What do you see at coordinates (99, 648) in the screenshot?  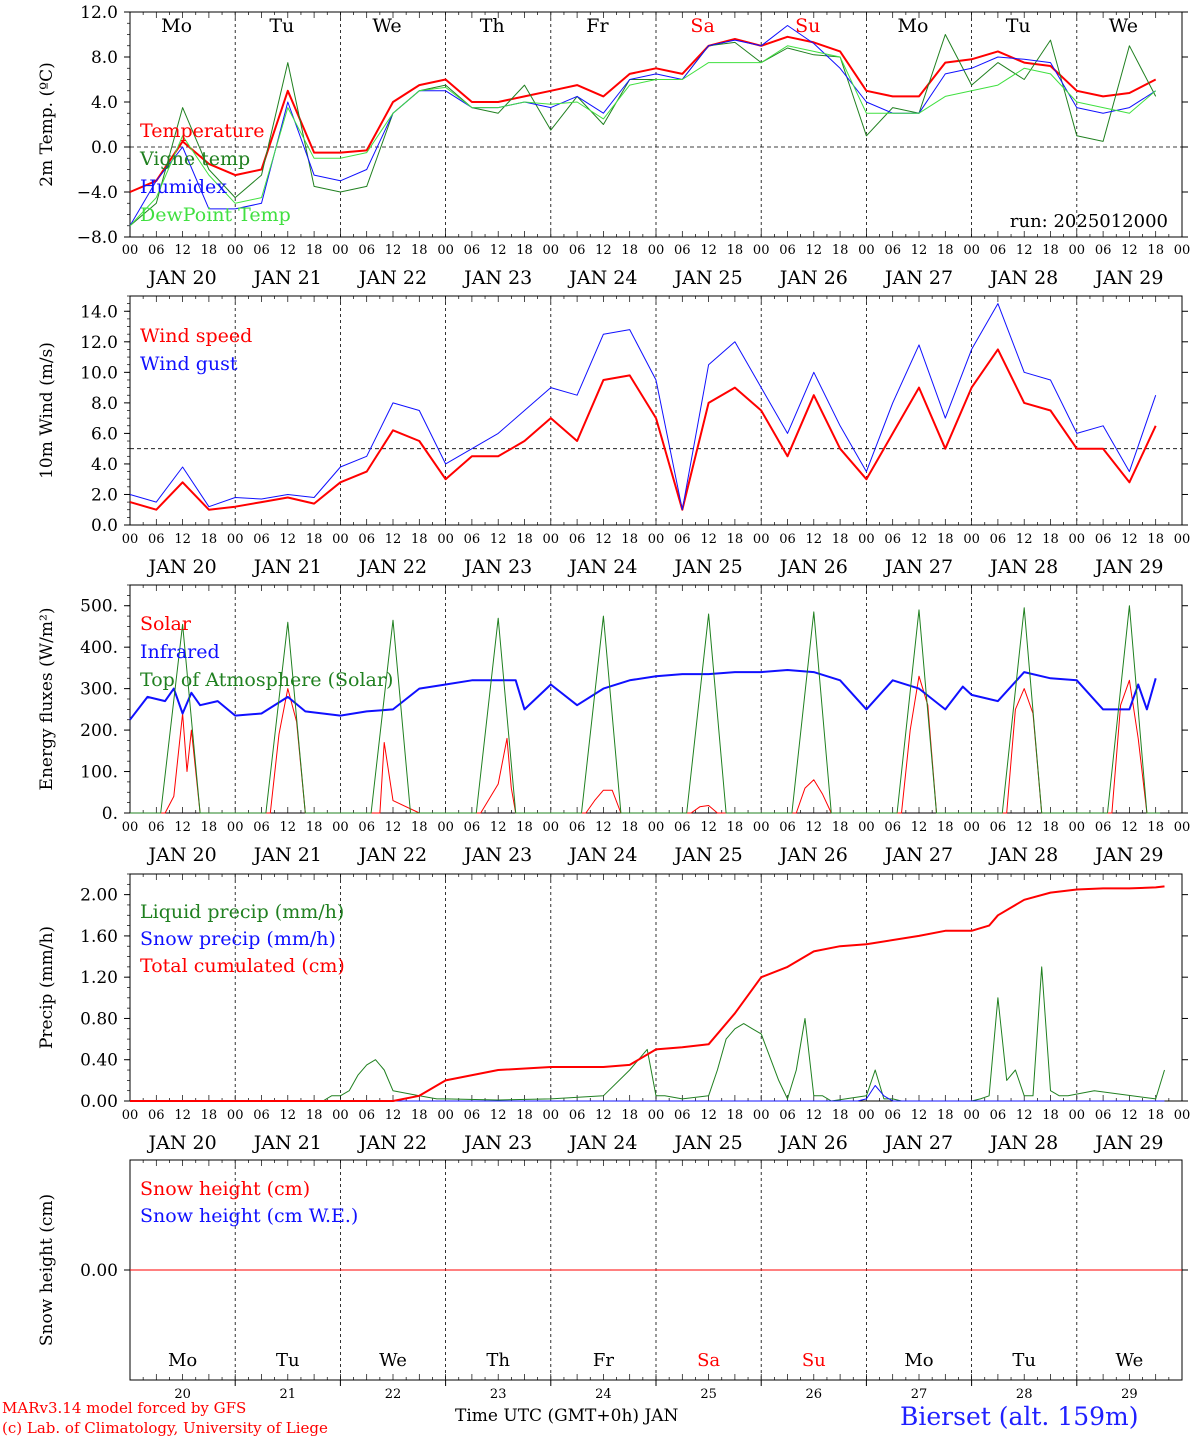 I see `y-tick-label: 400.` at bounding box center [99, 648].